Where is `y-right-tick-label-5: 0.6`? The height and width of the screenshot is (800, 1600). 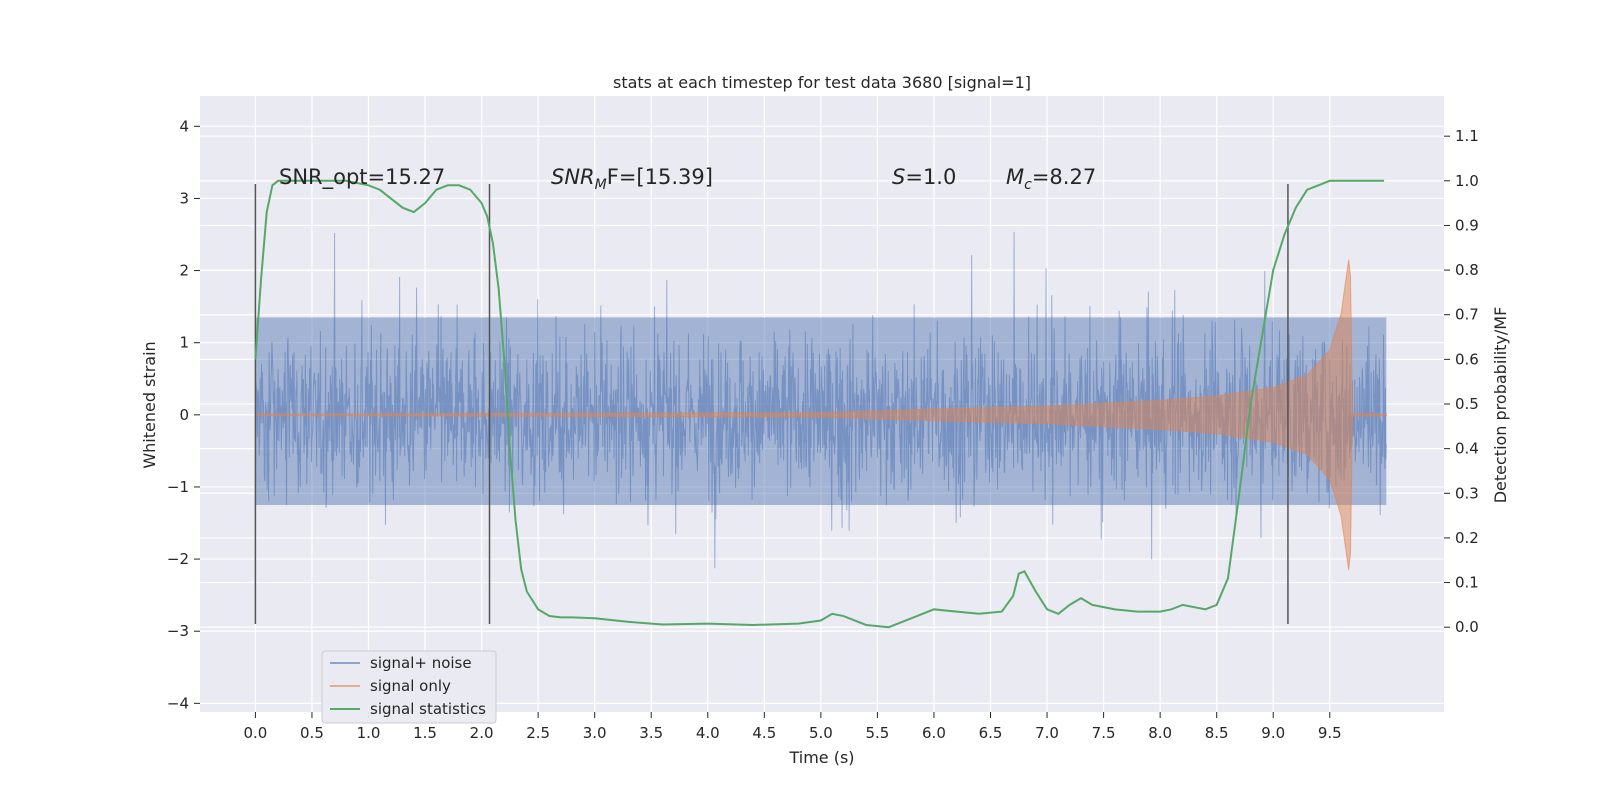 y-right-tick-label-5: 0.6 is located at coordinates (1467, 359).